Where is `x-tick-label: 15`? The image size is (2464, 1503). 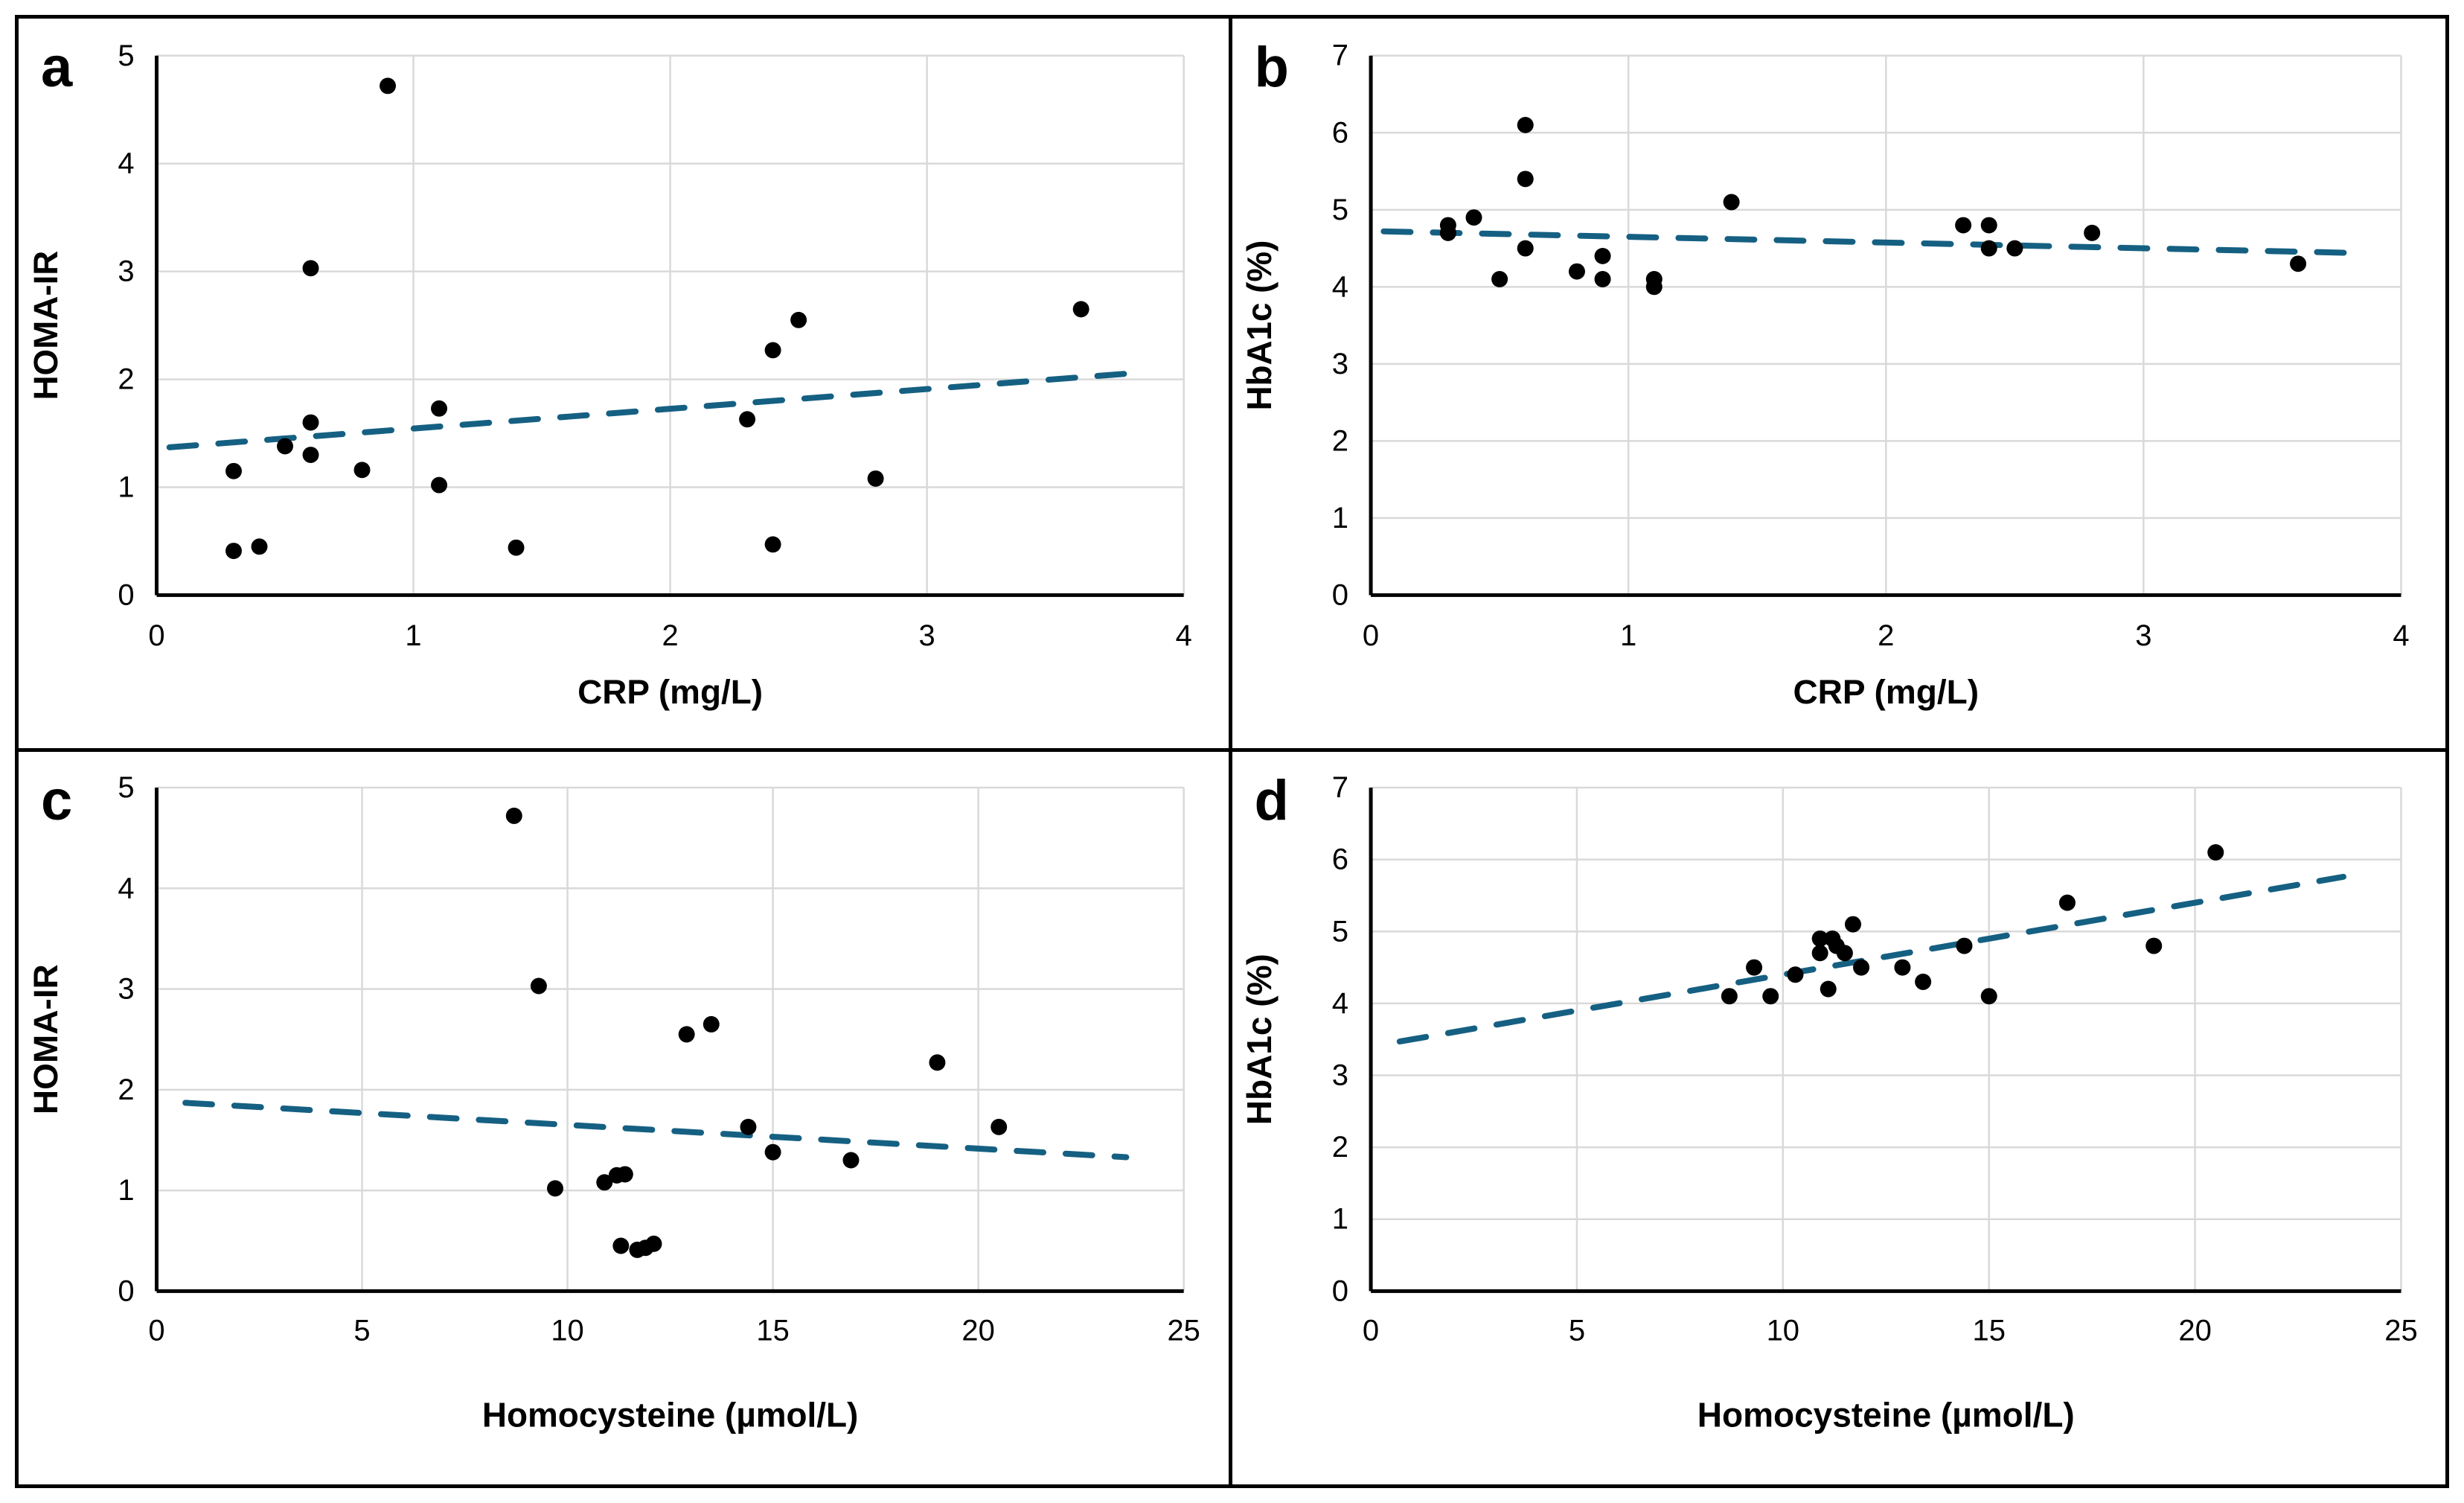 x-tick-label: 15 is located at coordinates (1988, 1330).